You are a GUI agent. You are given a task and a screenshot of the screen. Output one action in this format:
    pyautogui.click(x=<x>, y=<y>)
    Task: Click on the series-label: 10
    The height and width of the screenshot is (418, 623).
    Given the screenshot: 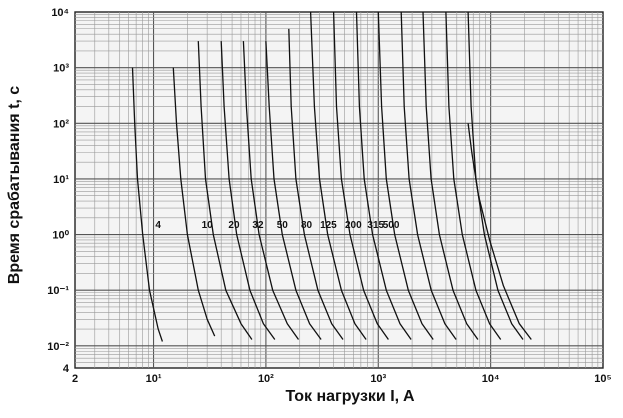 What is the action you would take?
    pyautogui.click(x=208, y=225)
    